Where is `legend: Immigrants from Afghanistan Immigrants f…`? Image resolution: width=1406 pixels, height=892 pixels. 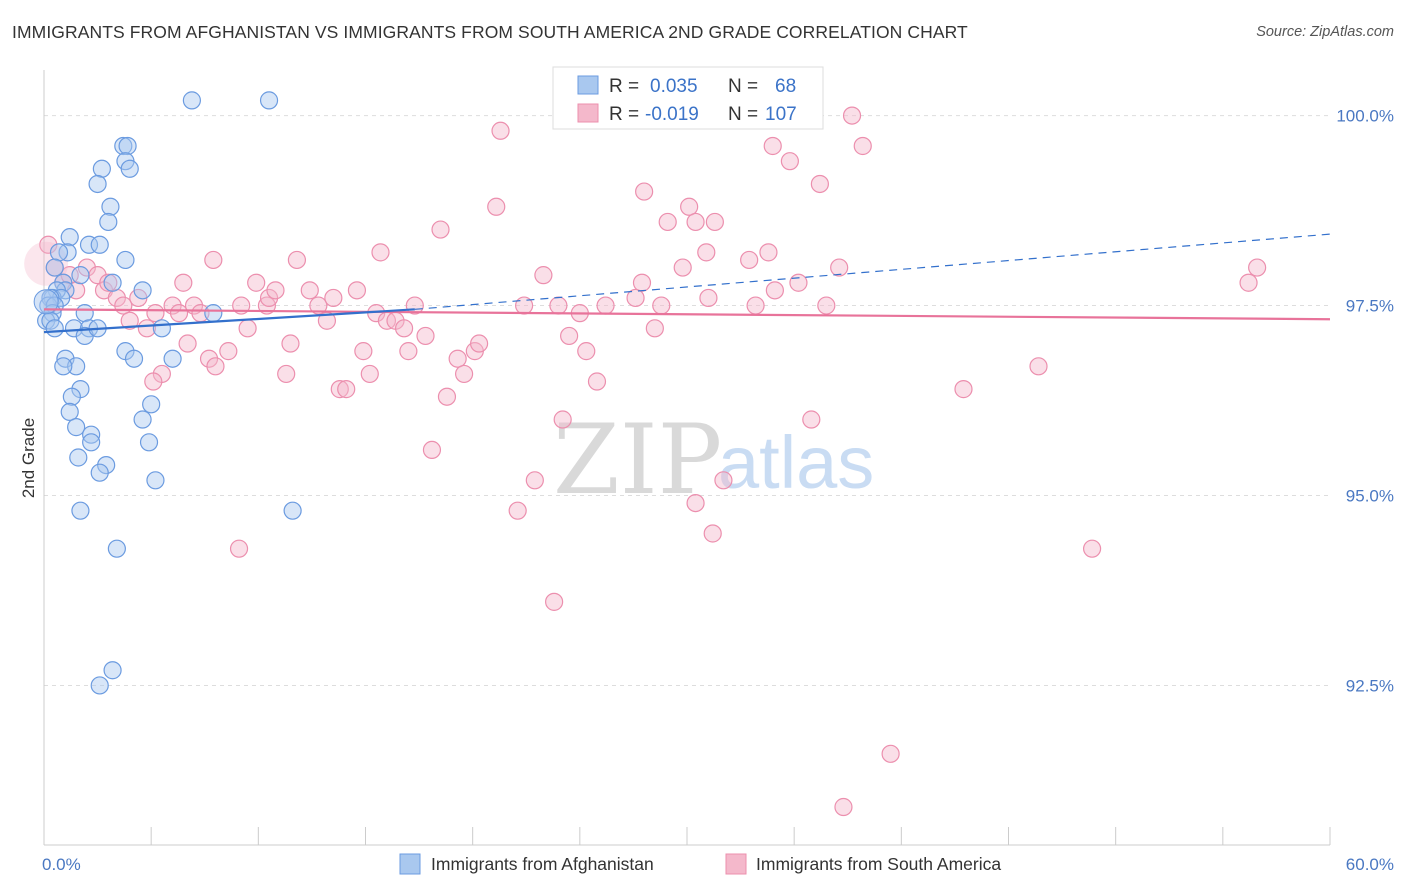
legend: Immigrants from Afghanistan Immigrants f… is located at coordinates (700, 864).